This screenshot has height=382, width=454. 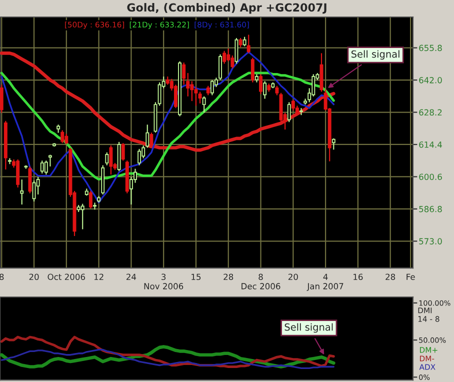 What do you see at coordinates (131, 277) in the screenshot?
I see `x-tick-label: 24` at bounding box center [131, 277].